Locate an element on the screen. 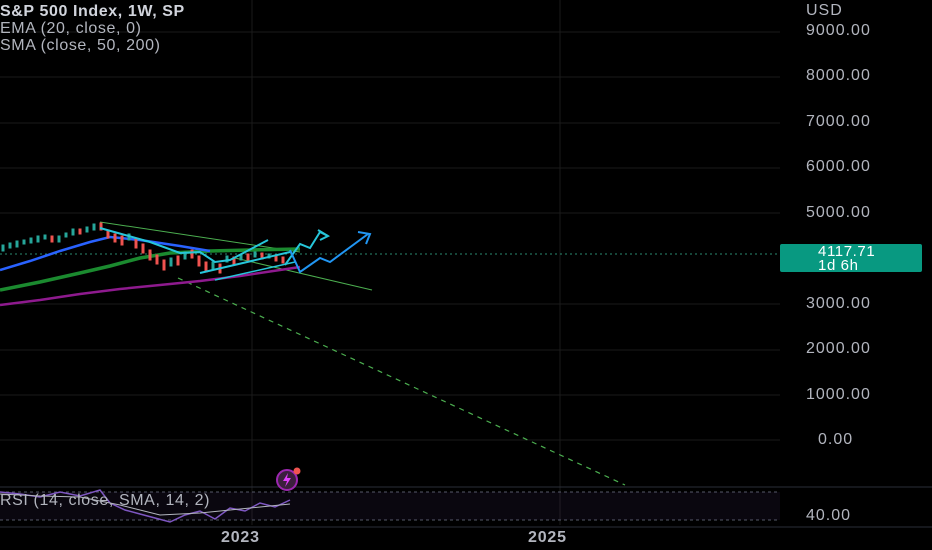 The image size is (932, 550). price-tick: 3000.00 is located at coordinates (838, 303).